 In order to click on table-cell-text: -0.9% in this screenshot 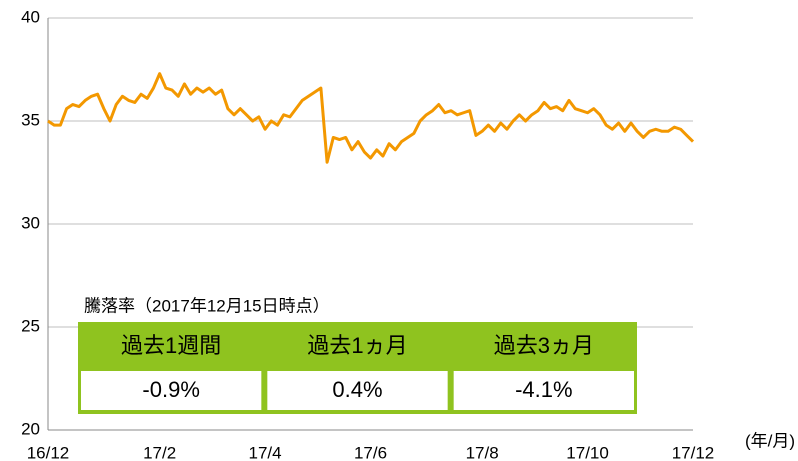, I will do `click(170, 389)`.